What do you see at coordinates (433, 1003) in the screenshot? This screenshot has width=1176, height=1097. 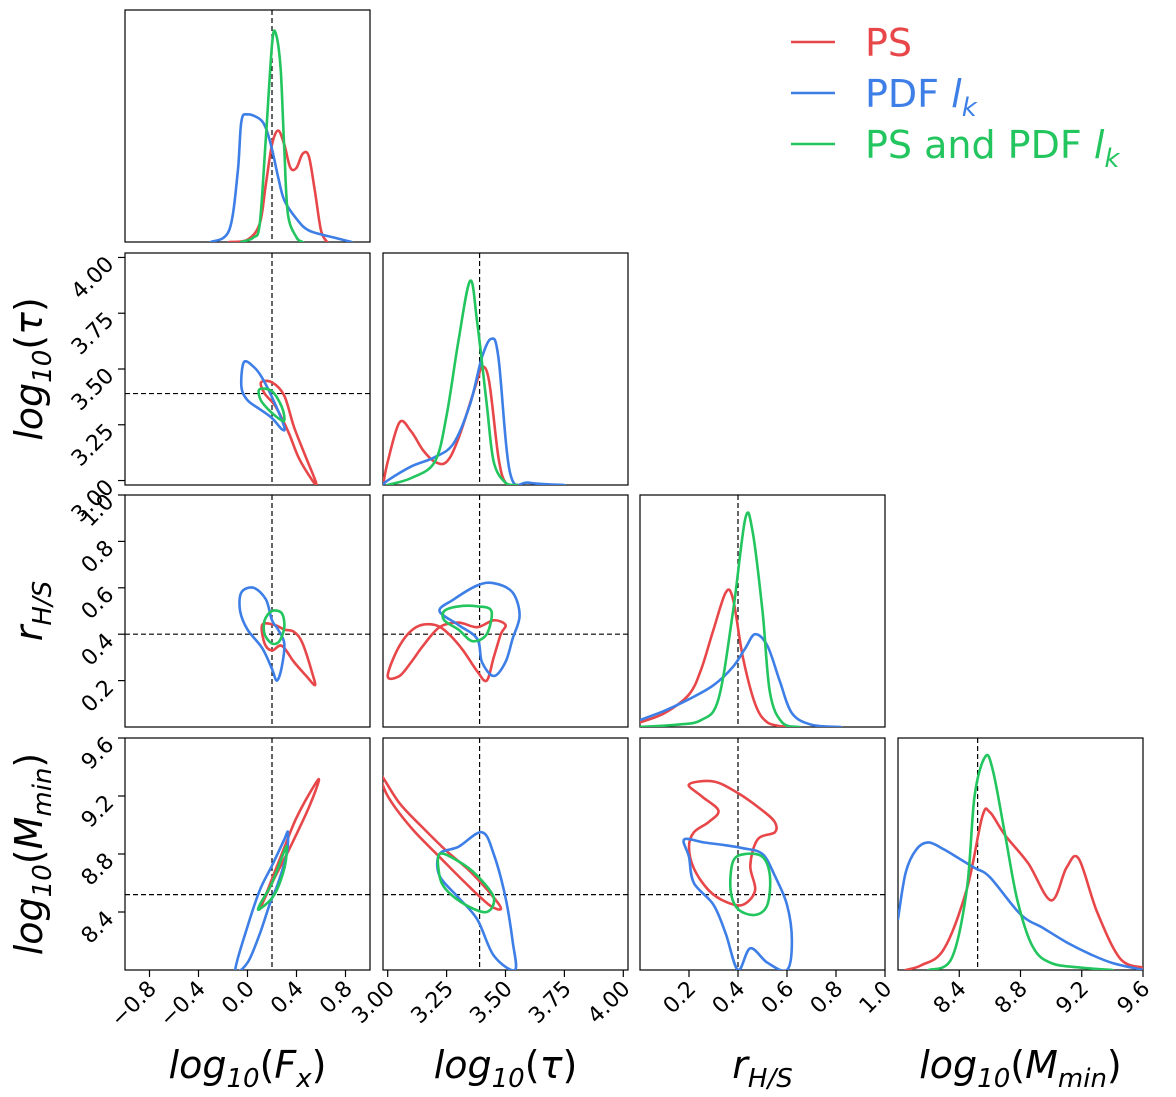 I see `x-tick-label: 3.25` at bounding box center [433, 1003].